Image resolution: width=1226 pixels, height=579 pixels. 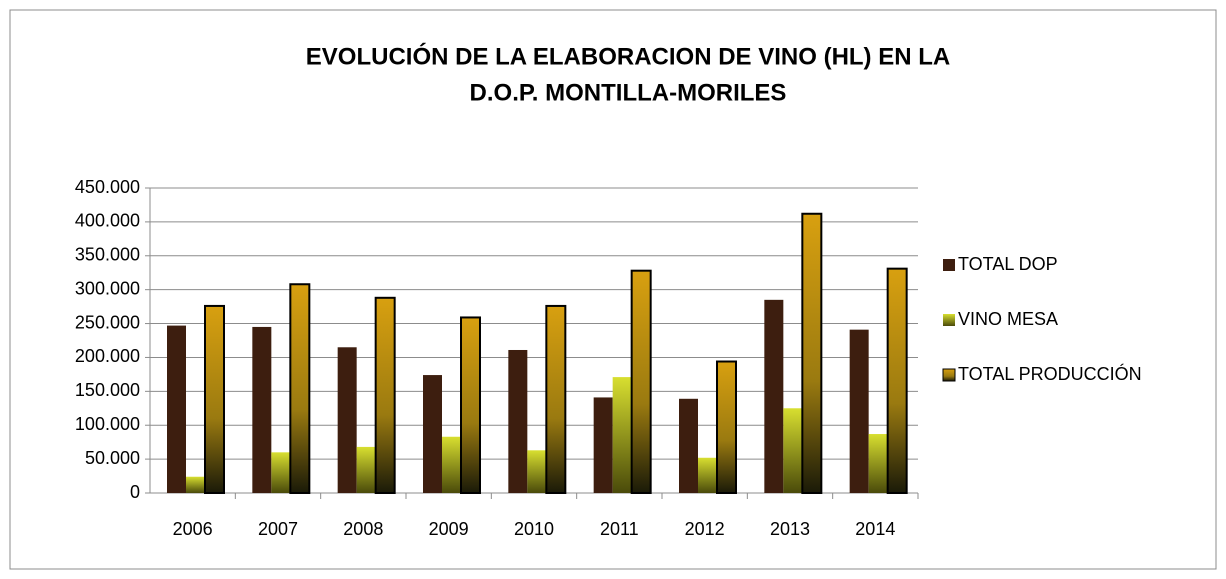 I want to click on y-tick-label: 150.000, so click(x=107, y=390).